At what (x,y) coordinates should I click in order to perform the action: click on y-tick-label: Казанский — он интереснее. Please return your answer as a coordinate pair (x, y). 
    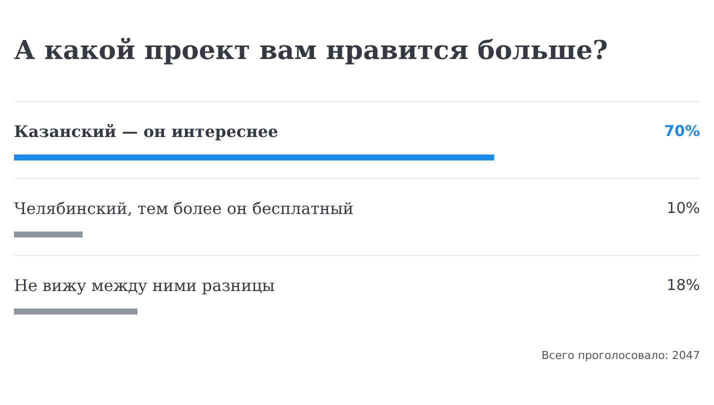
    Looking at the image, I should click on (146, 131).